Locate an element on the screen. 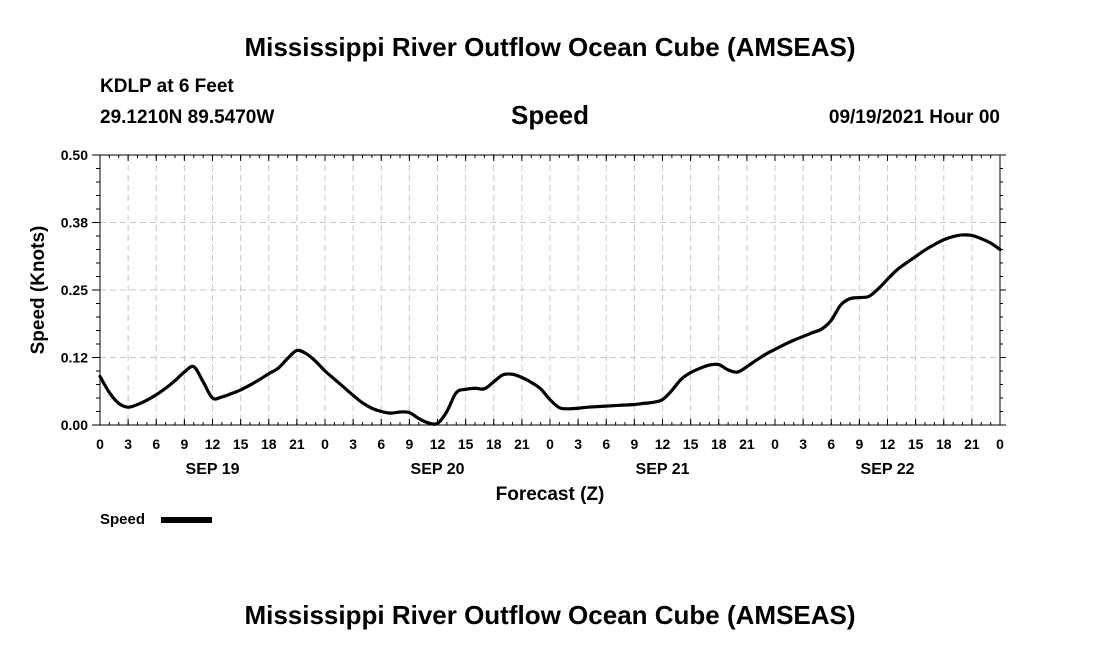 This screenshot has width=1100, height=650. variable-title: Speed is located at coordinates (550, 115).